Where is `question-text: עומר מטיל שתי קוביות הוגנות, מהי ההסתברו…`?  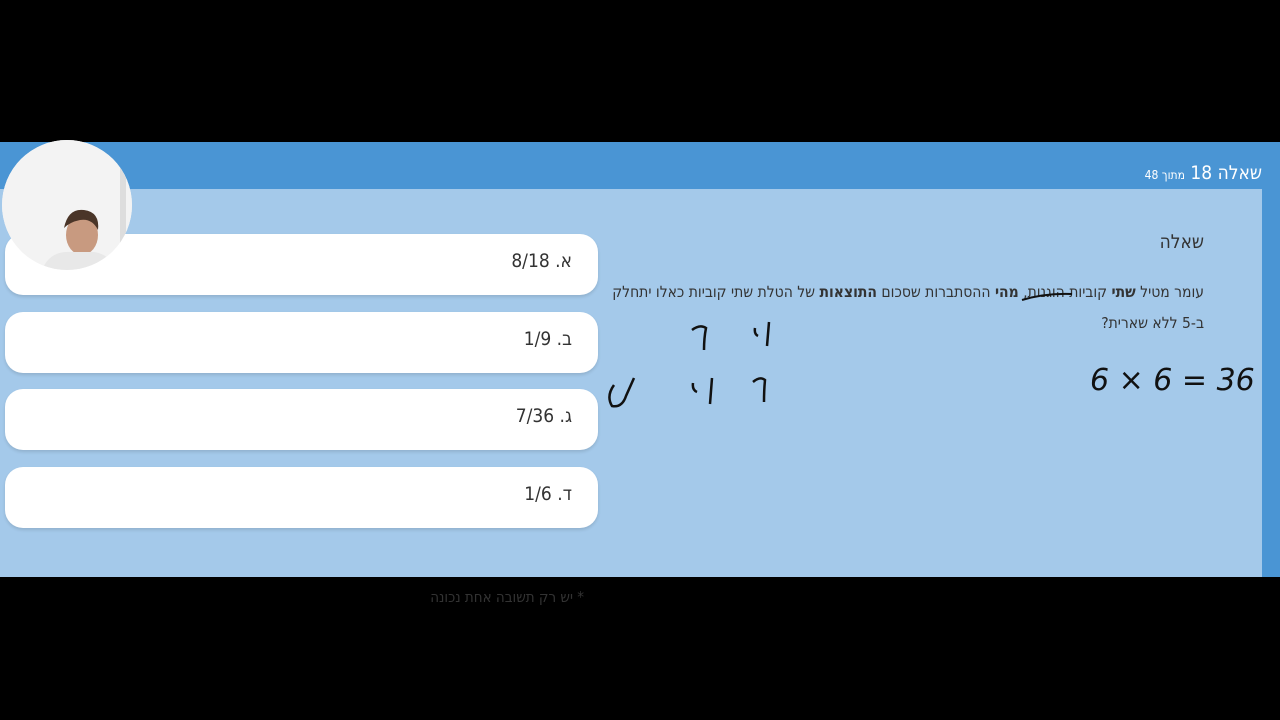
question-text: עומר מטיל שתי קוביות הוגנות, מהי ההסתברו… is located at coordinates (904, 308).